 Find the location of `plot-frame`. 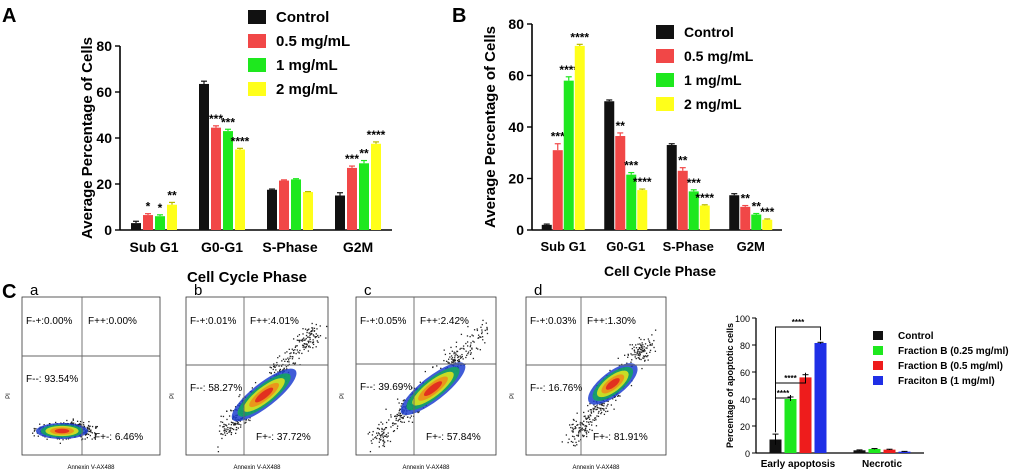

plot-frame is located at coordinates (596, 376).